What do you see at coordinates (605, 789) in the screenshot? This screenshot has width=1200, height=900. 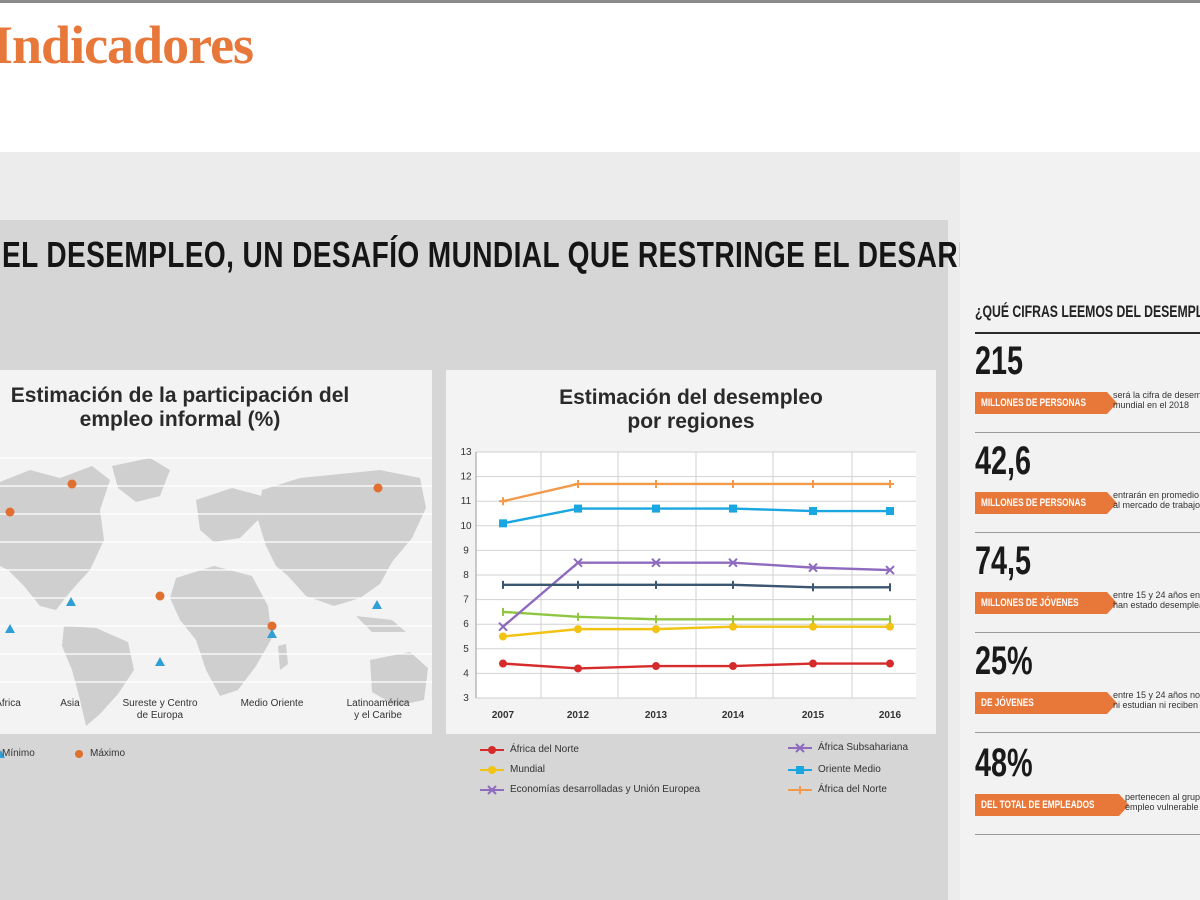 I see `legend-label: Economías desarrolladas y Unión Europea` at bounding box center [605, 789].